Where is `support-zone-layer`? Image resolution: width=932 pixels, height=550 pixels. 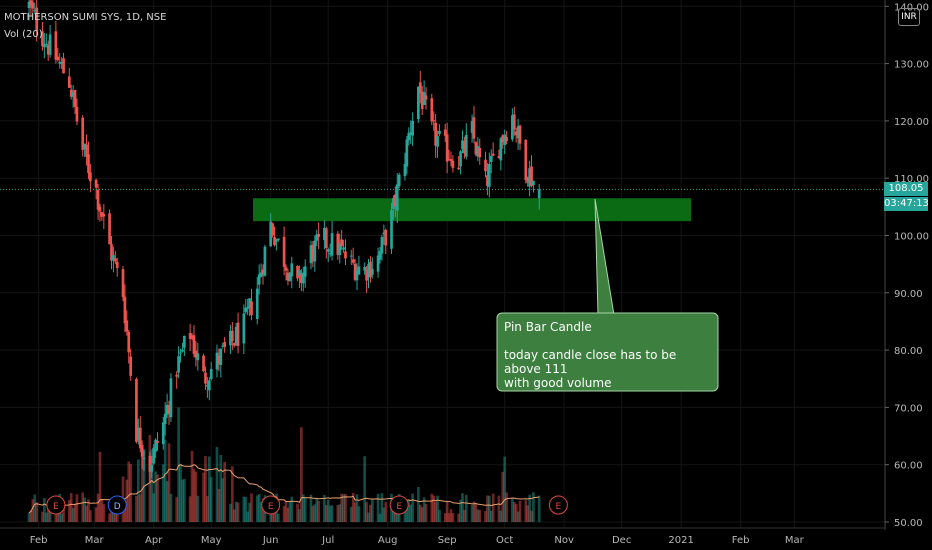 support-zone-layer is located at coordinates (472, 210).